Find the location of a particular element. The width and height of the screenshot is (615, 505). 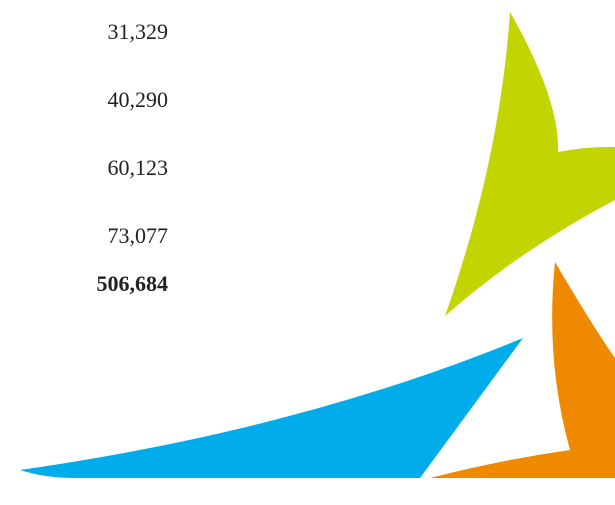

row-value: 31,329 is located at coordinates (138, 31).